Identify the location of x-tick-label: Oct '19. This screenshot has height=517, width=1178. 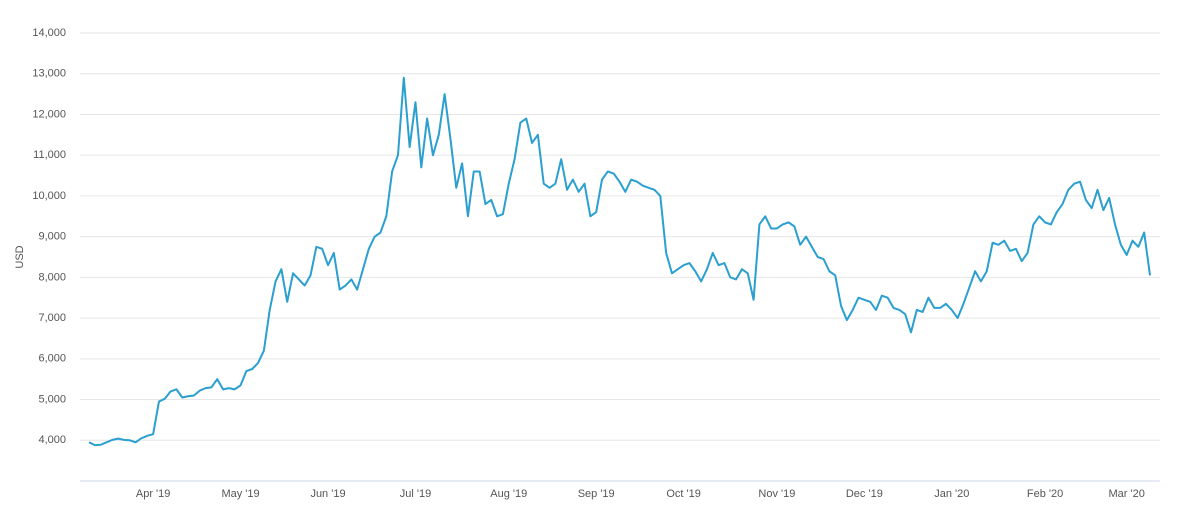
(683, 494).